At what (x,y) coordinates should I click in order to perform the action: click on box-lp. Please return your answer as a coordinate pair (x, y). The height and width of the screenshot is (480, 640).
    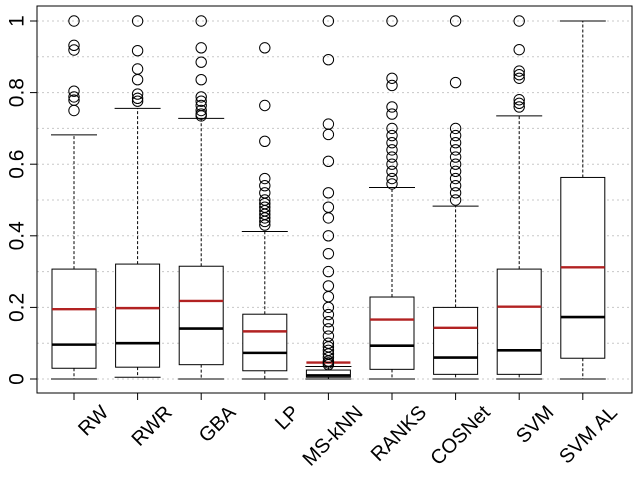
    Looking at the image, I should click on (264, 211).